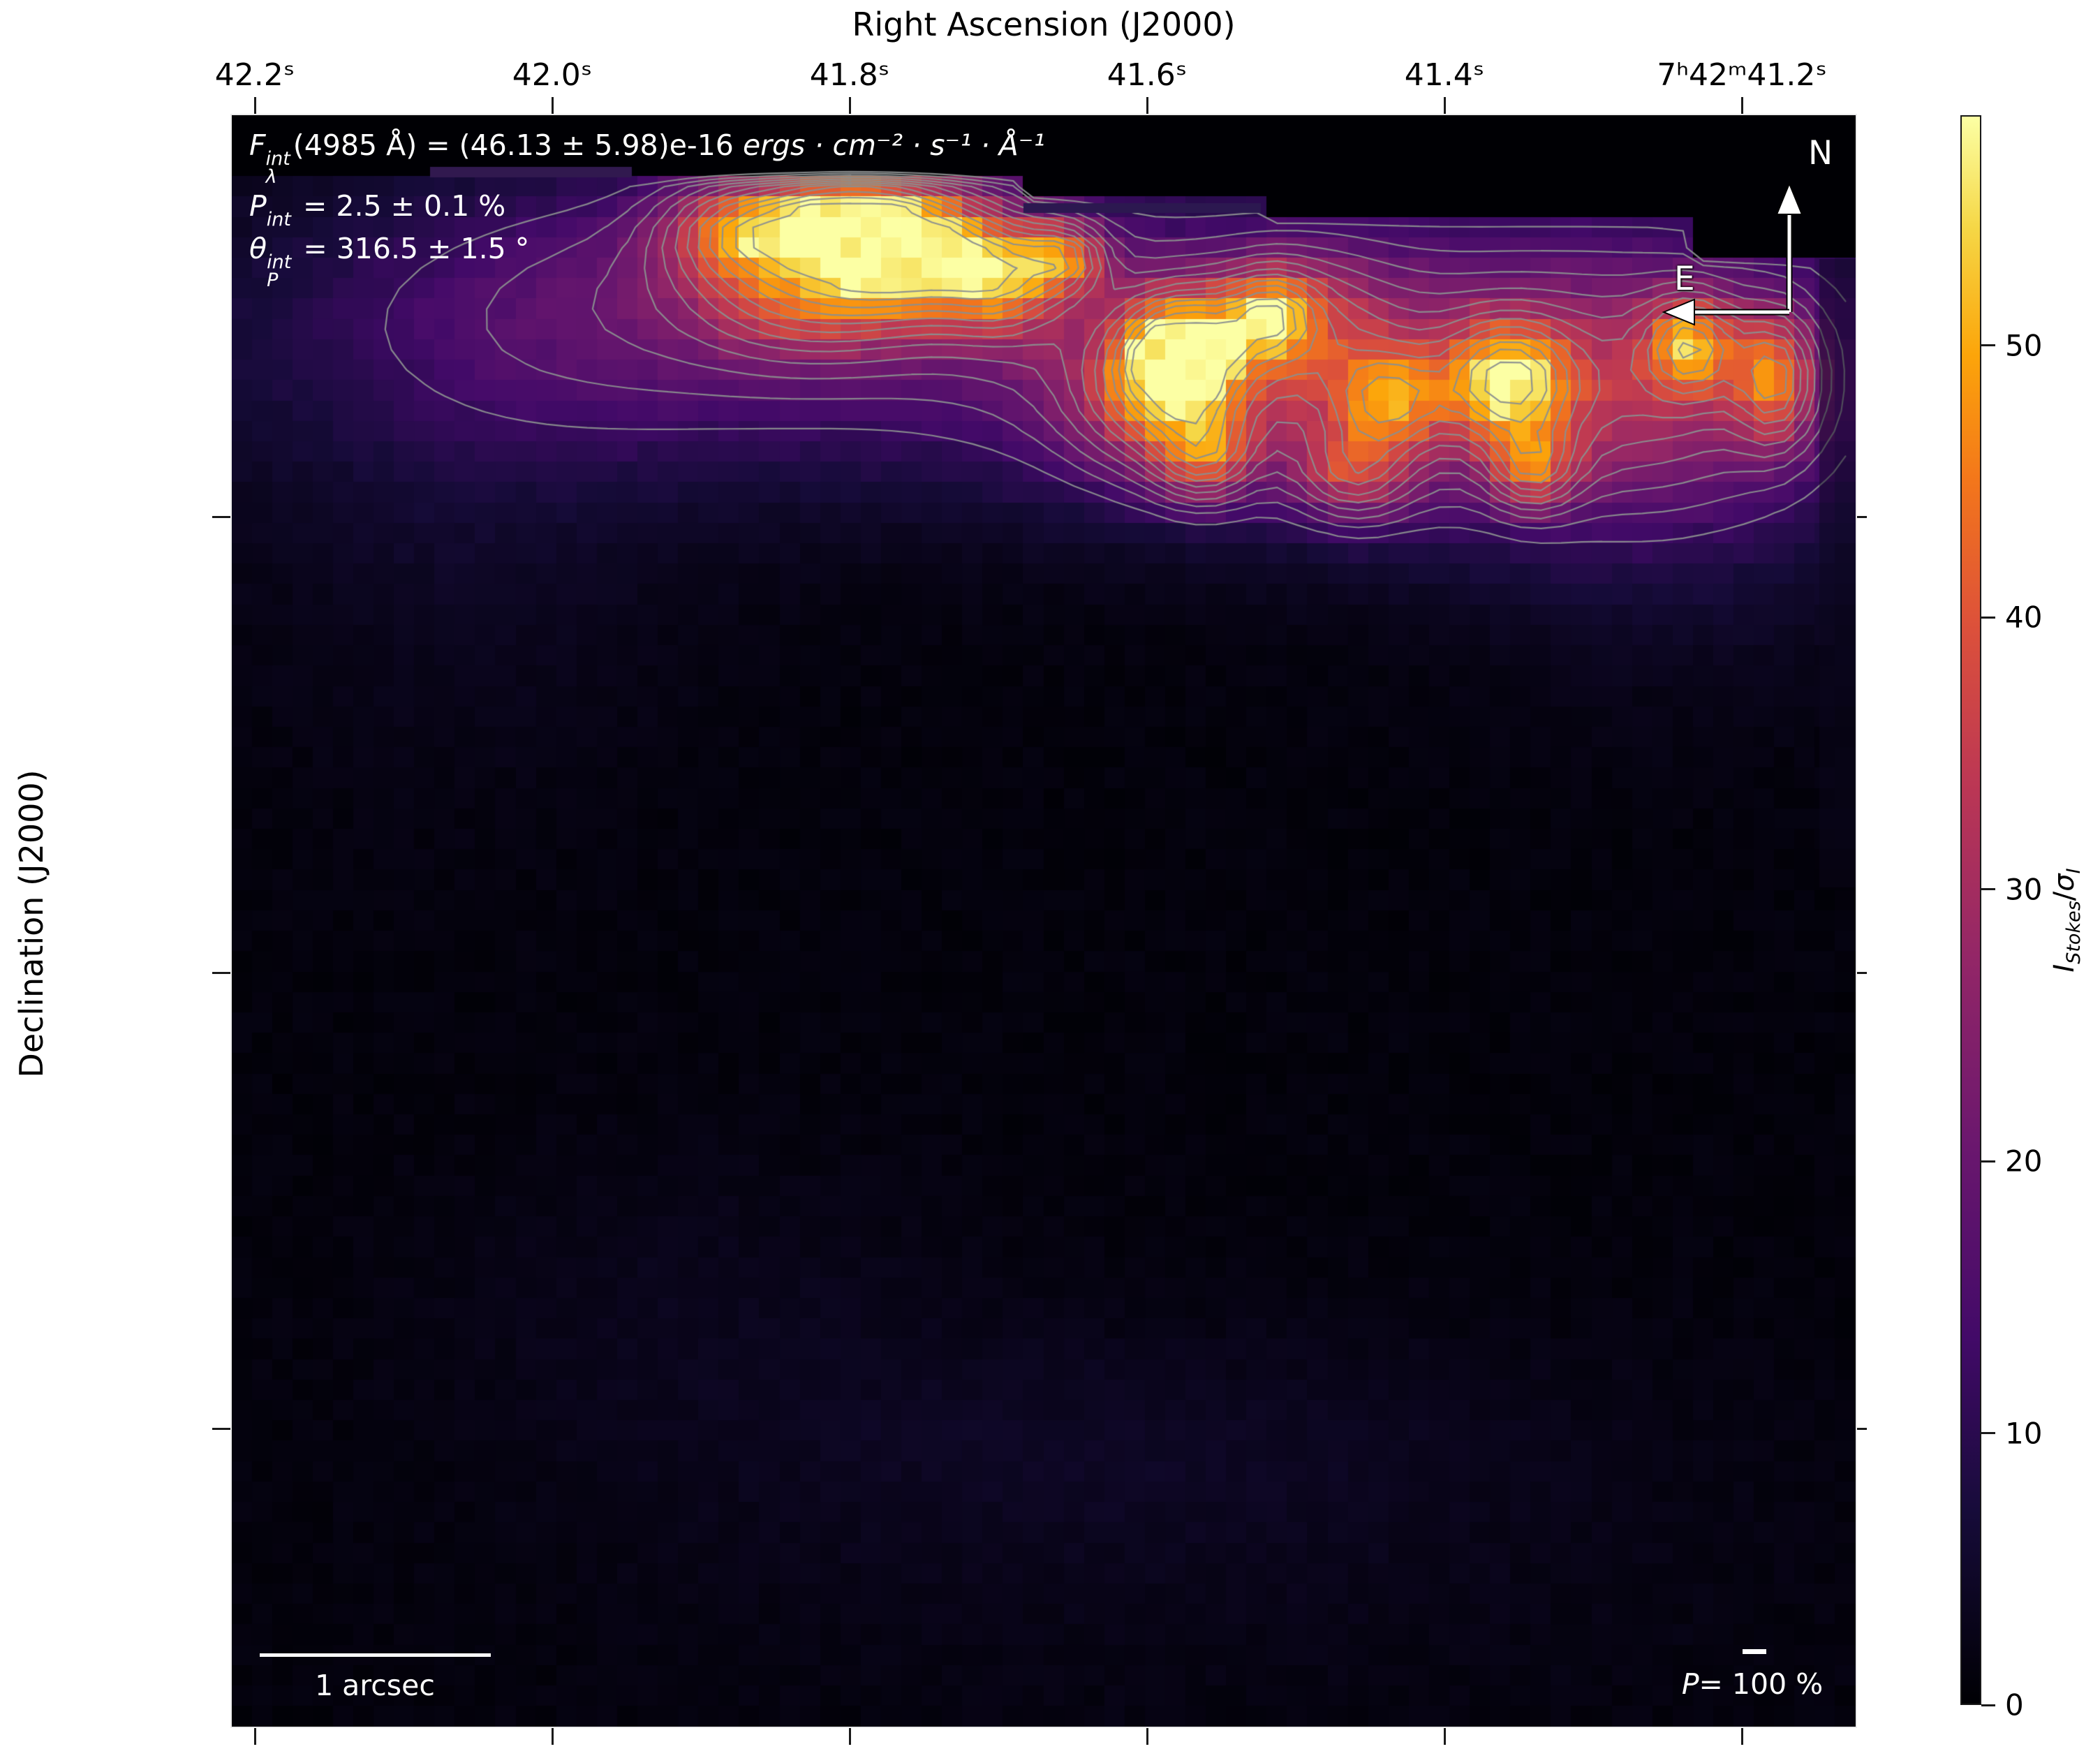 This screenshot has height=1749, width=2100. What do you see at coordinates (375, 1655) in the screenshot?
I see `arcsec-scalebar` at bounding box center [375, 1655].